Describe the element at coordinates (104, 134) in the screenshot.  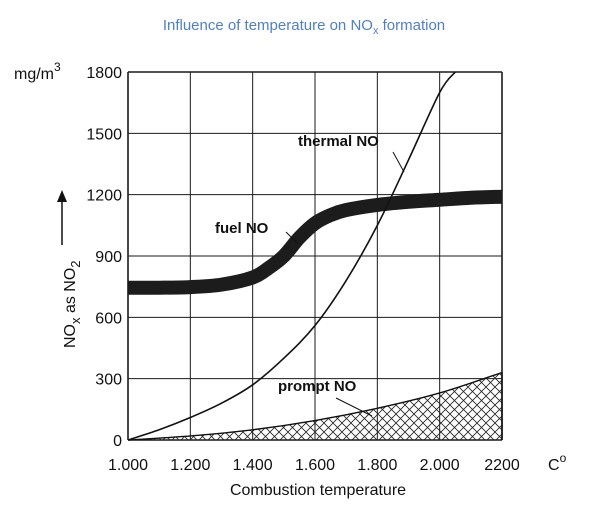
I see `y-tick-label: 1500` at that location.